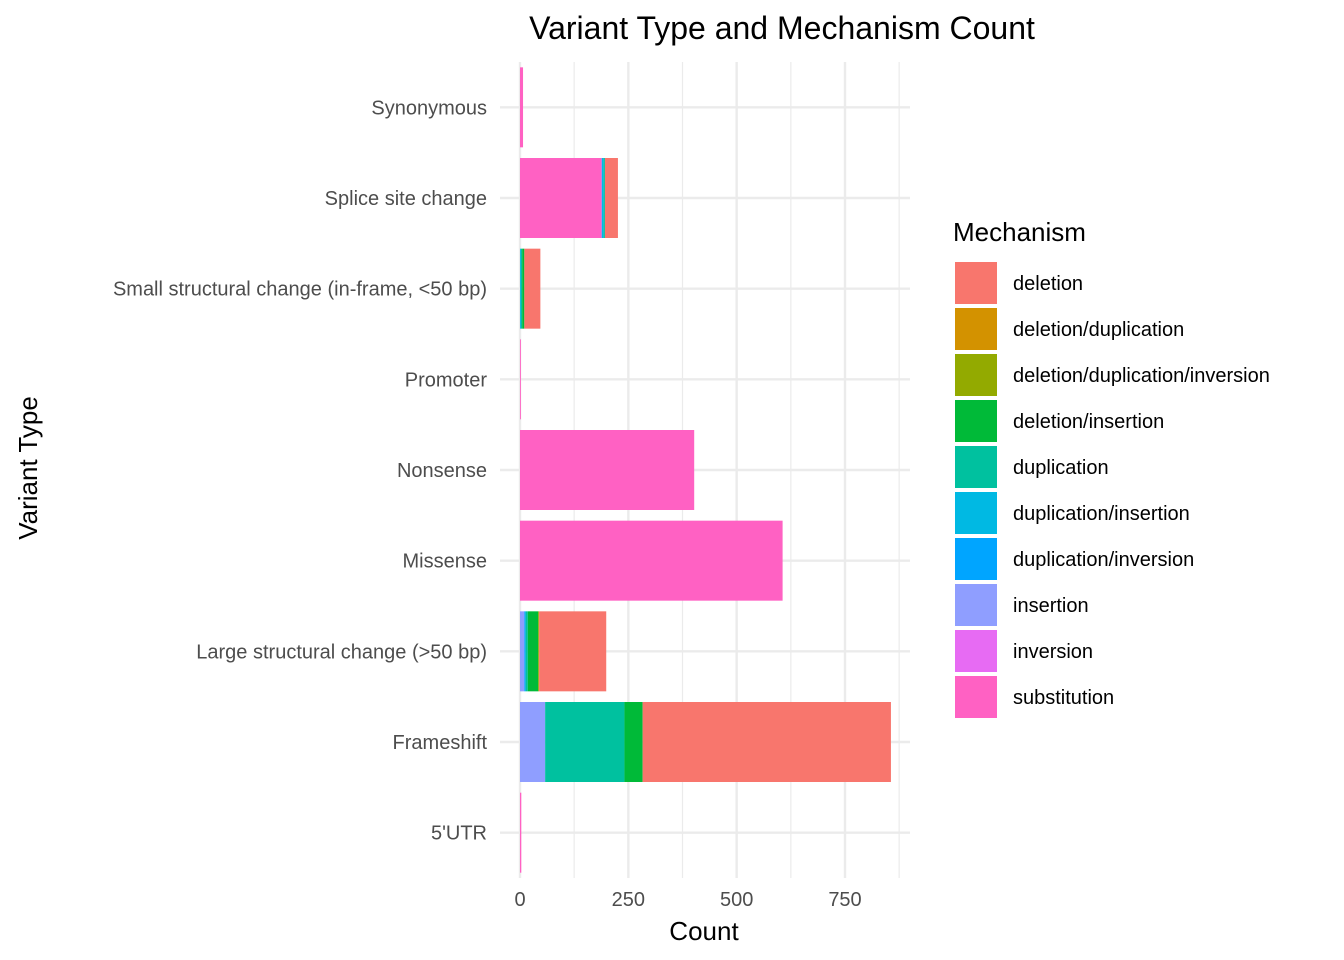 Image resolution: width=1344 pixels, height=960 pixels. What do you see at coordinates (440, 743) in the screenshot?
I see `y-tick-label: Frameshift` at bounding box center [440, 743].